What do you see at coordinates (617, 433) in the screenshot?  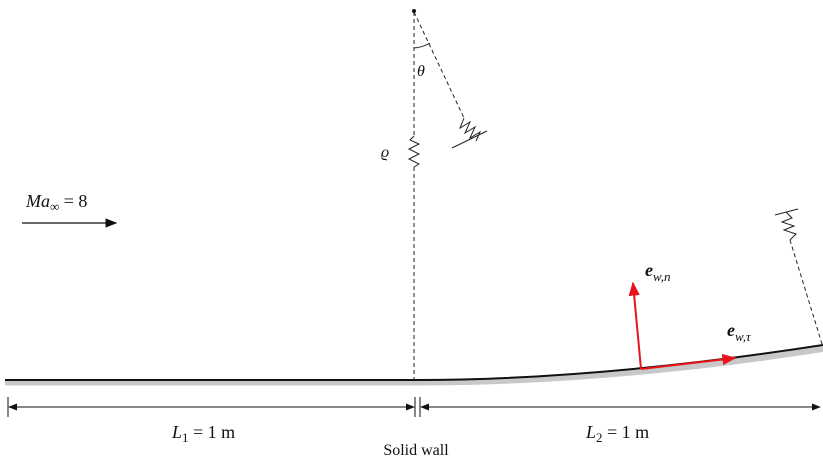 I see `l2-label: L2 = 1 m` at bounding box center [617, 433].